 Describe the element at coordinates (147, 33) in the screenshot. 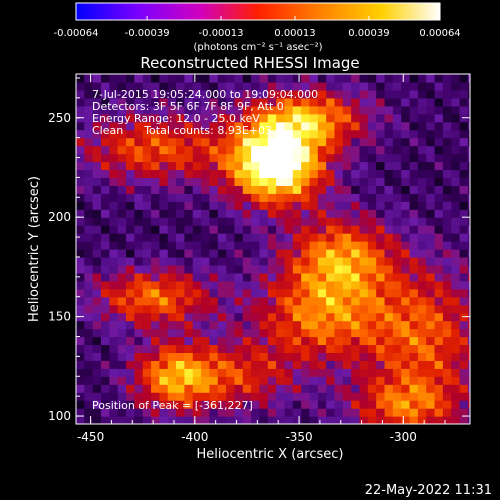

I see `colorbar-tick-label: -0.00039` at that location.